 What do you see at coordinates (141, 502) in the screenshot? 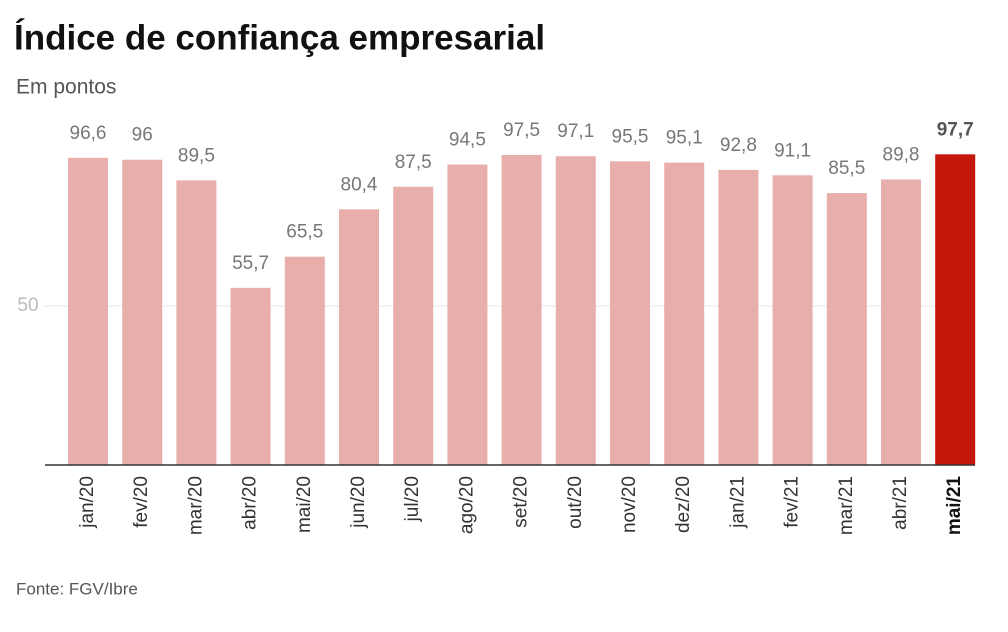
I see `x-tick-label: fev/20` at bounding box center [141, 502].